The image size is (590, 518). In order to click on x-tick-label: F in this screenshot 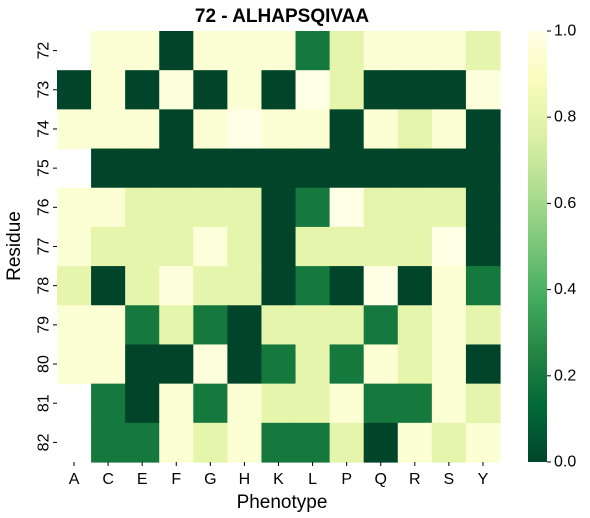, I will do `click(176, 479)`.